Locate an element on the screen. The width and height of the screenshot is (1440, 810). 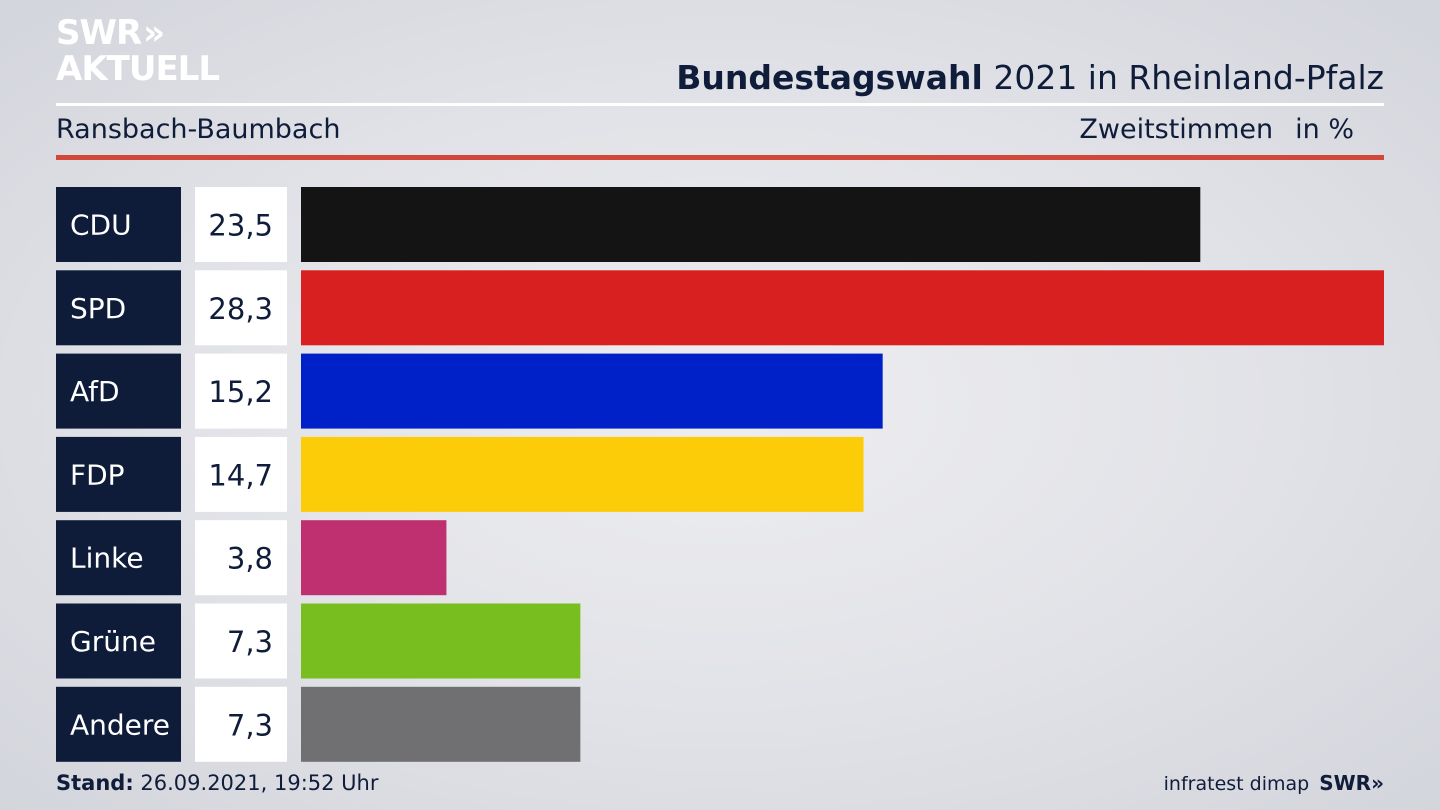
party-label-box-afd is located at coordinates (118, 391).